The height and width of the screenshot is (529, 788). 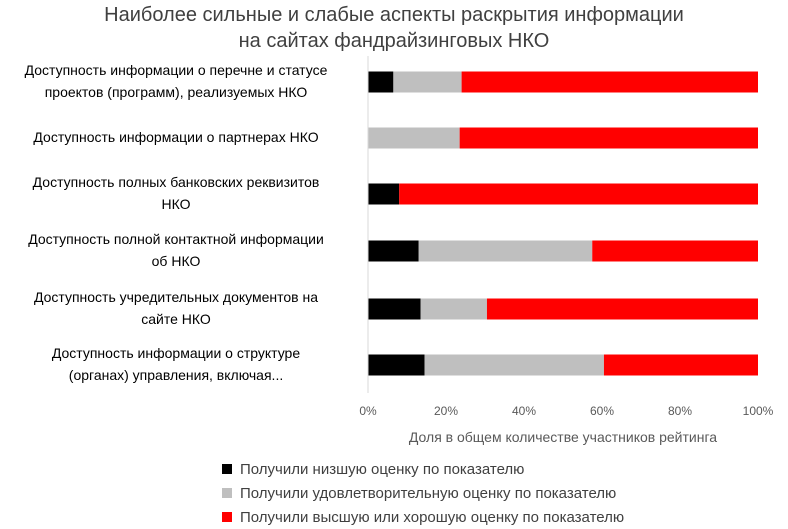 What do you see at coordinates (414, 138) in the screenshot?
I see `bar-segment-s2-c2` at bounding box center [414, 138].